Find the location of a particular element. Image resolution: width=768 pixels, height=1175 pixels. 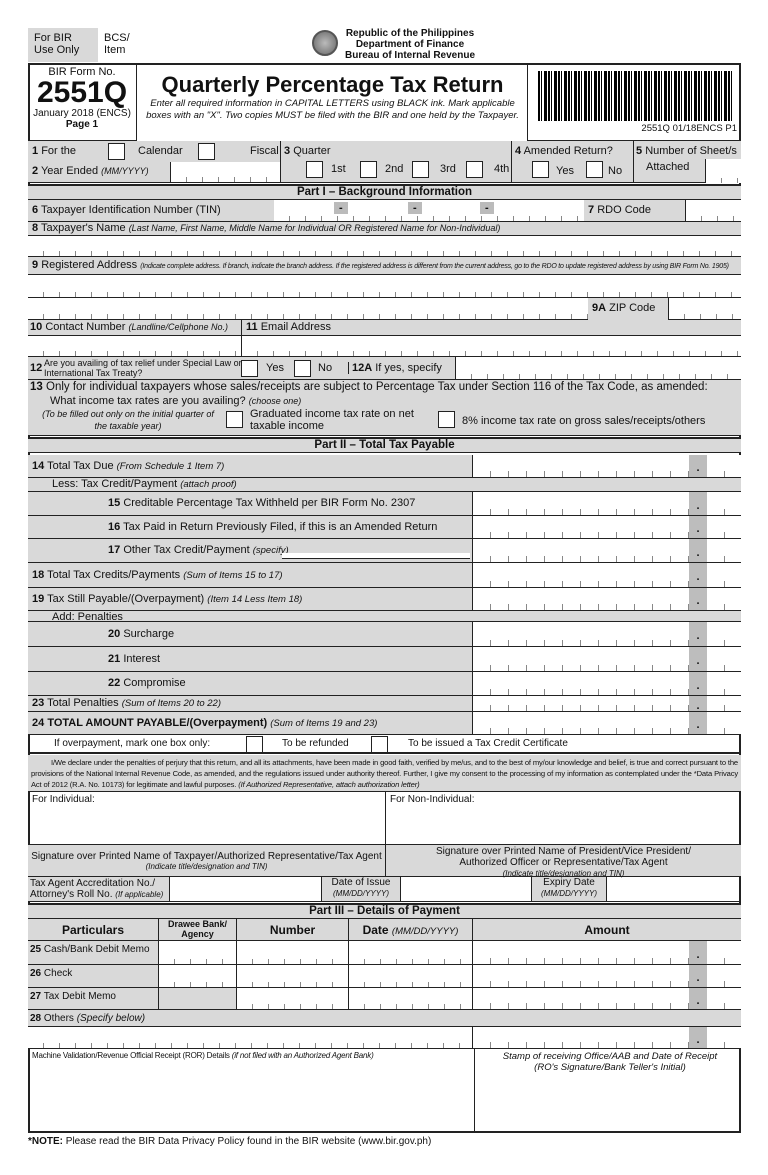

part2-row-heading: Less: Tax Credit/Payment (attach proof) is located at coordinates (384, 485).